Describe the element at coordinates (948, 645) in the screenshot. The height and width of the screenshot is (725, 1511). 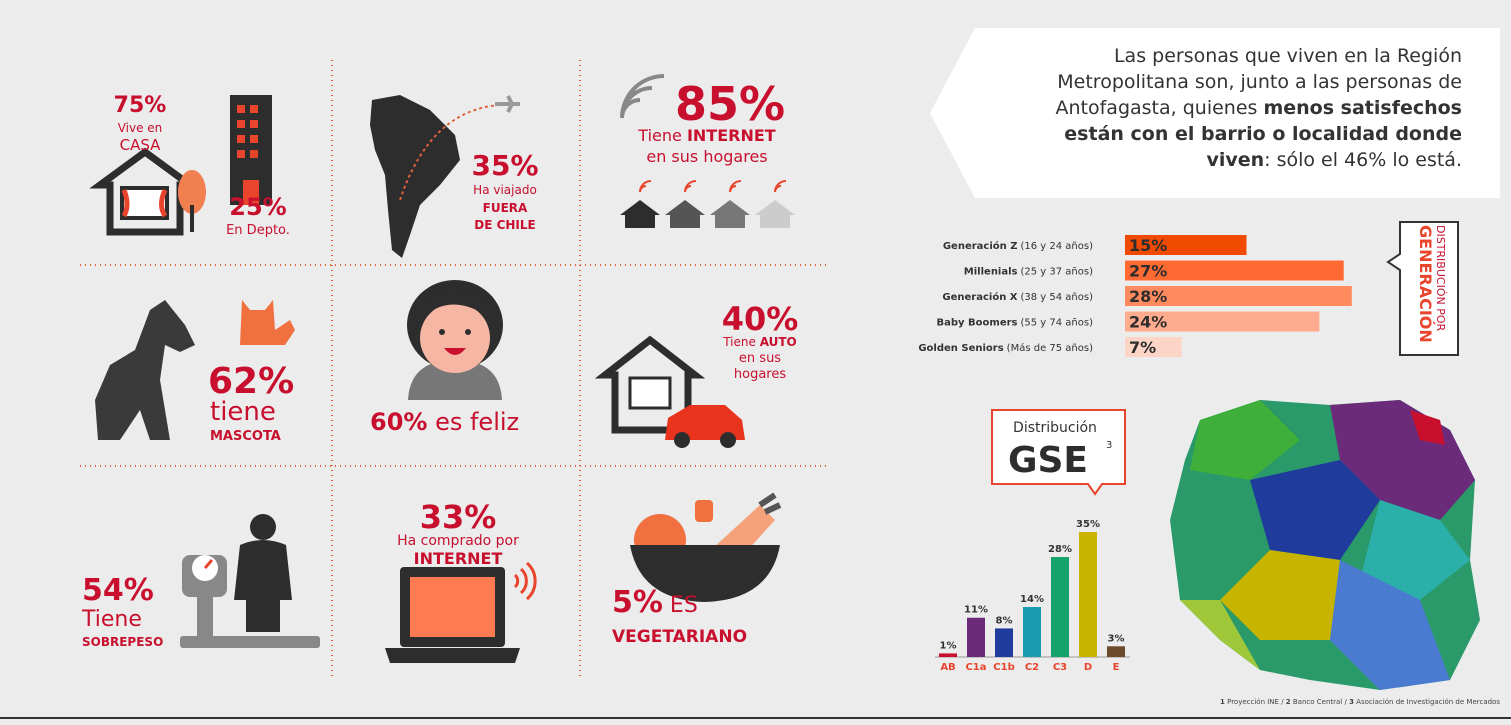
I see `value-label: 1%` at that location.